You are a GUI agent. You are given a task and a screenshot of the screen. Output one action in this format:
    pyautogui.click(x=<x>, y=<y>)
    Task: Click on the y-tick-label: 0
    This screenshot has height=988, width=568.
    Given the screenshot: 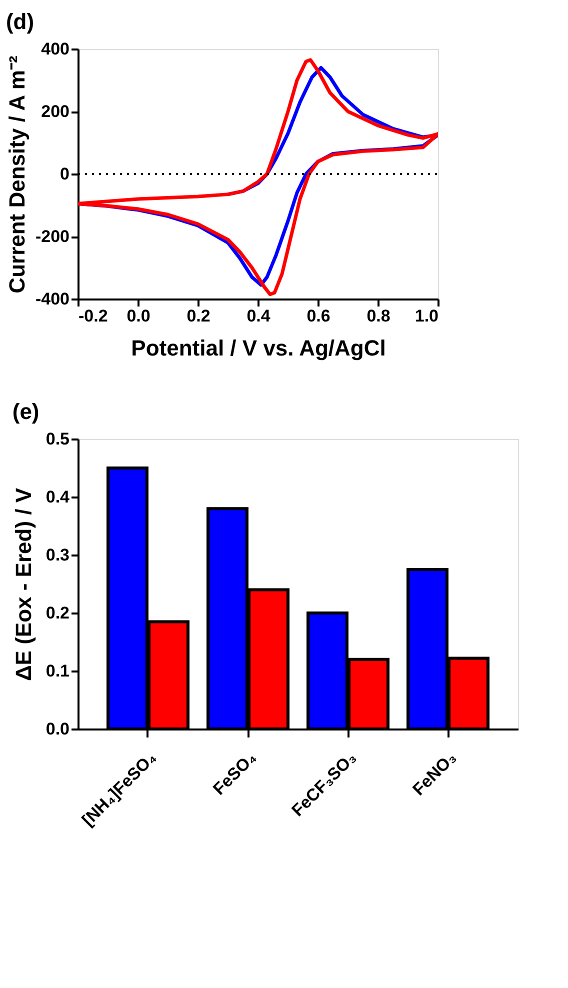 What is the action you would take?
    pyautogui.click(x=65, y=174)
    